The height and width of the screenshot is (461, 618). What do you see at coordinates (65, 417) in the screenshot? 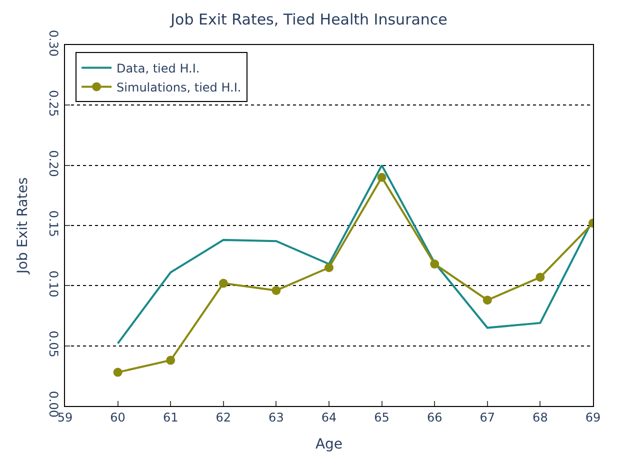
I see `x-tick-label: 59` at bounding box center [65, 417].